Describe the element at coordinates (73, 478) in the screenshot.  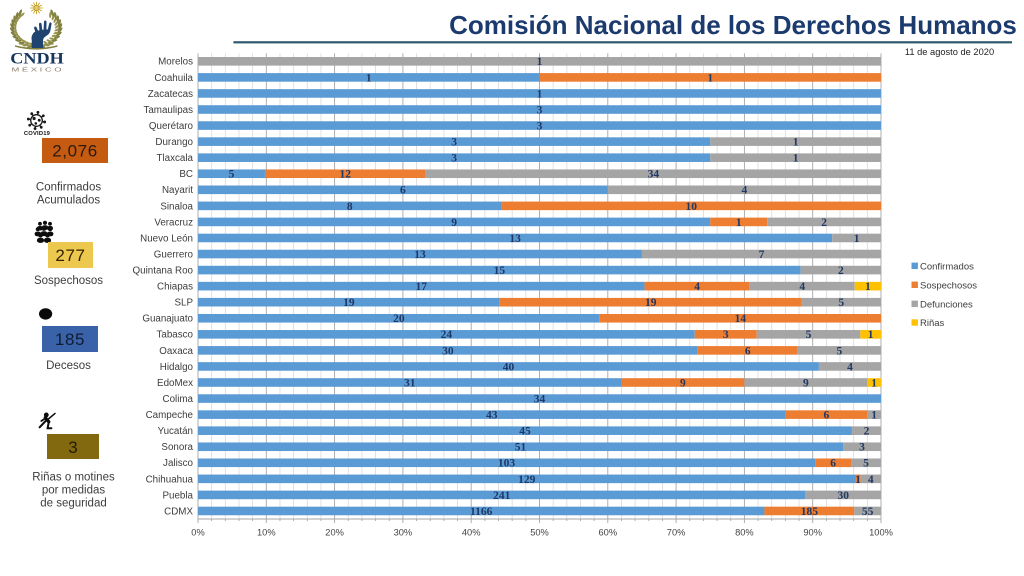
I see `svg-text: Riñas o motines` at that location.